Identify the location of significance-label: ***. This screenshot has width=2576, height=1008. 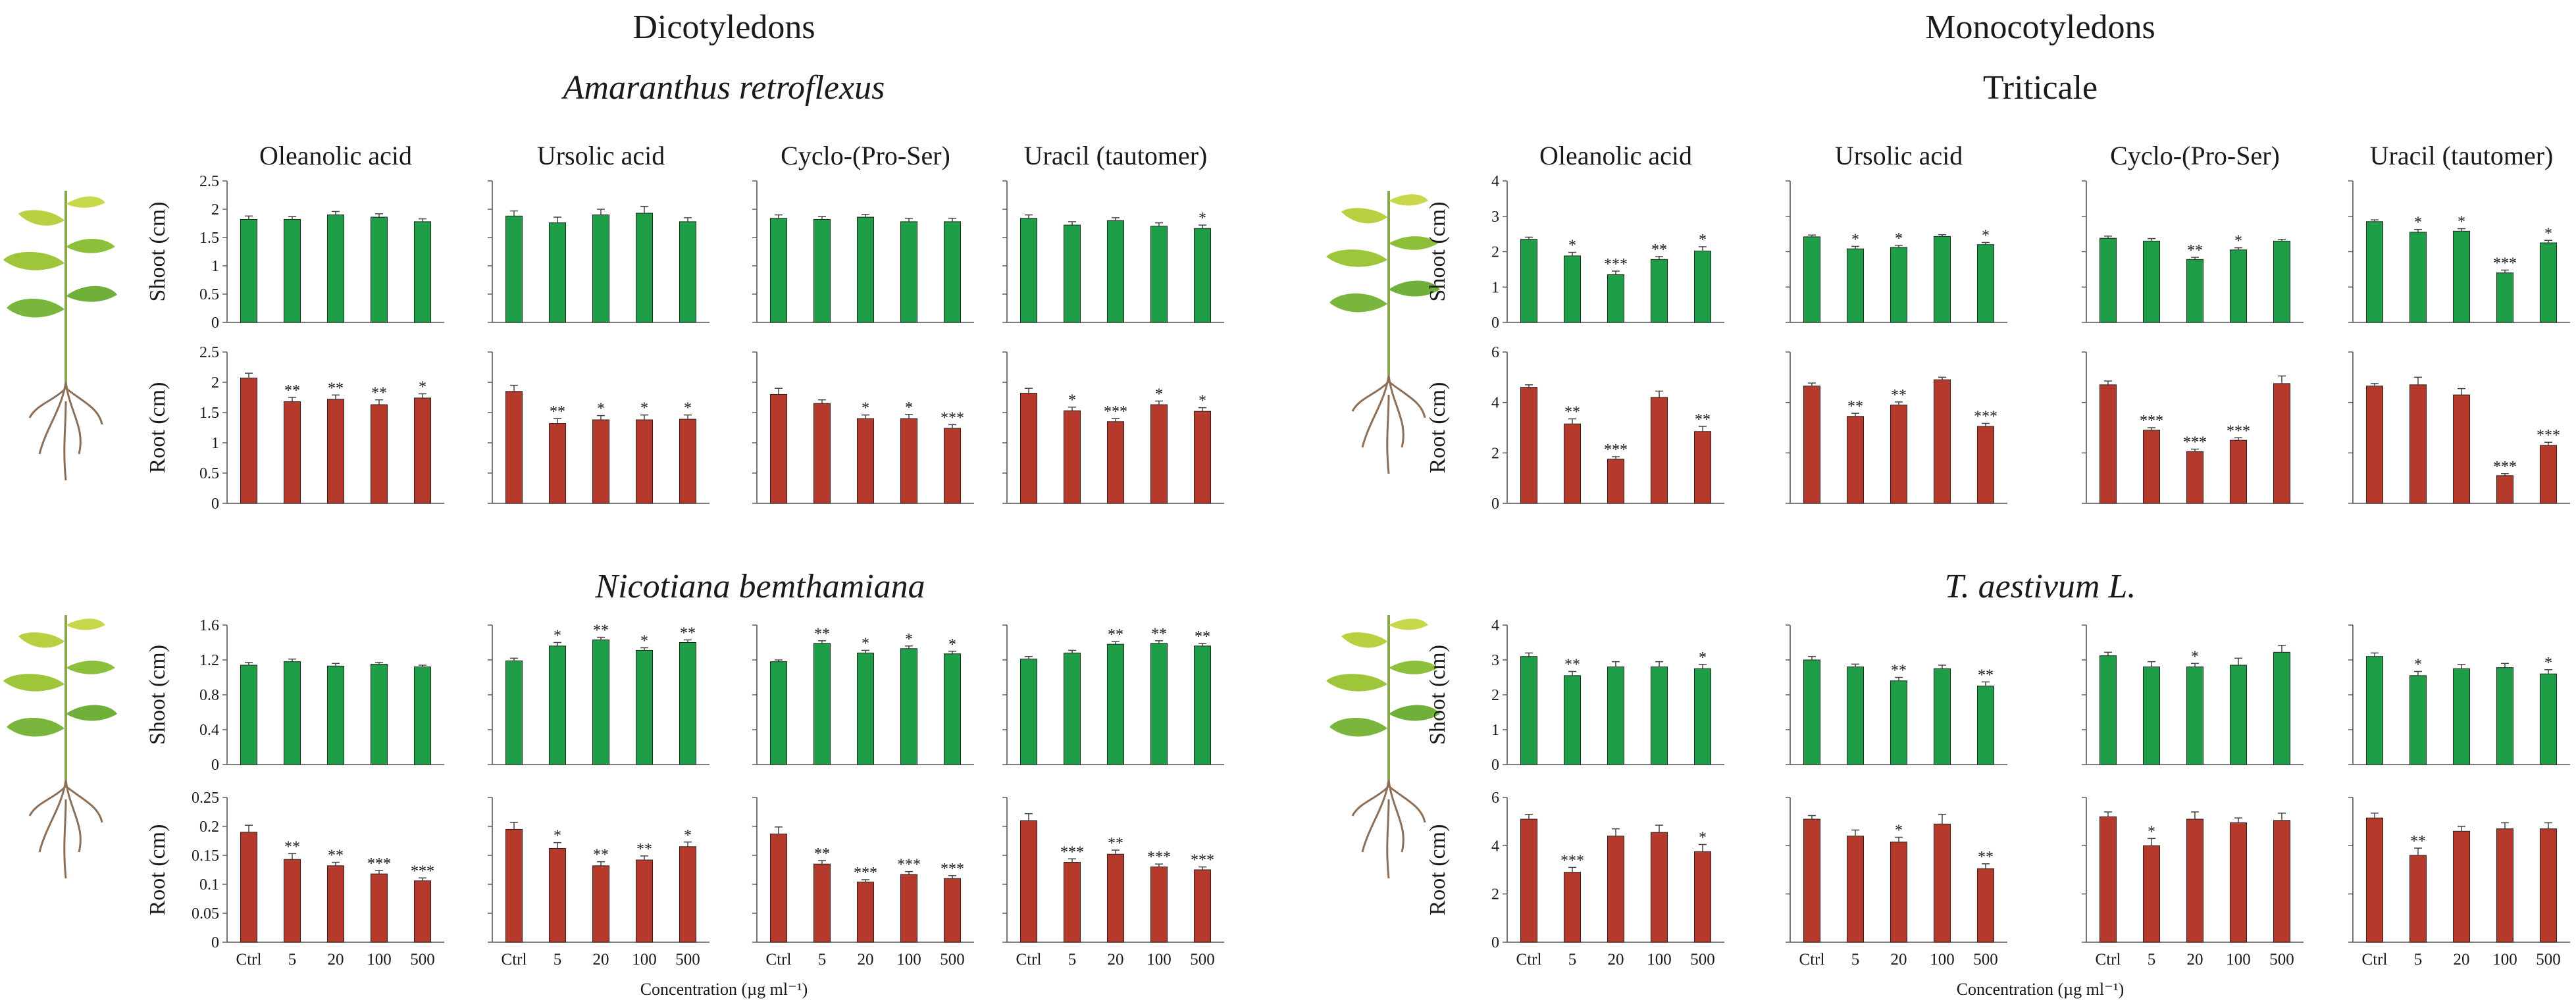
(2505, 467).